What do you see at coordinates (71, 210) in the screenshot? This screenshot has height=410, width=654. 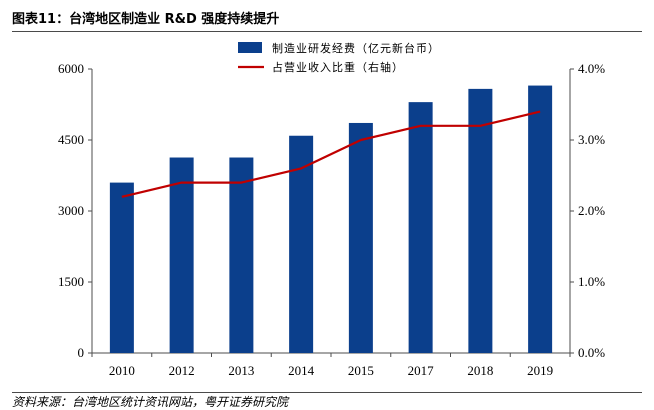 I see `left-tick-label: 3000` at bounding box center [71, 210].